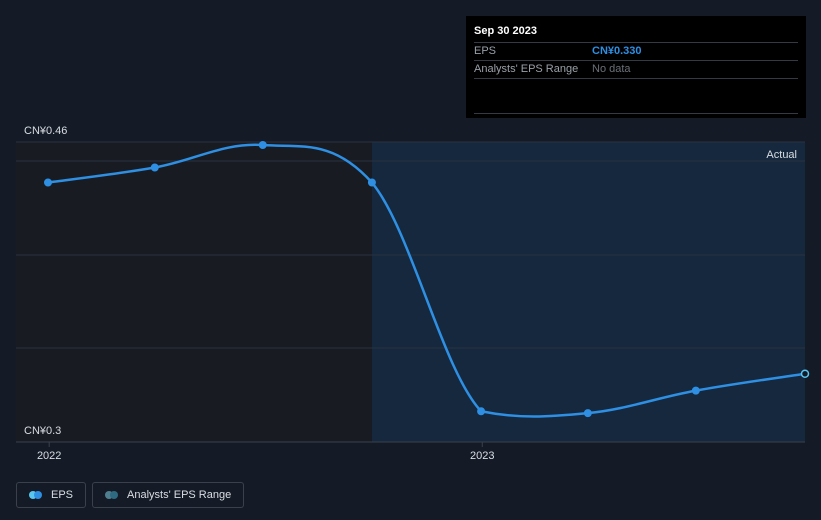 This screenshot has width=821, height=520. What do you see at coordinates (485, 51) in the screenshot?
I see `tooltip-eps-label: EPS` at bounding box center [485, 51].